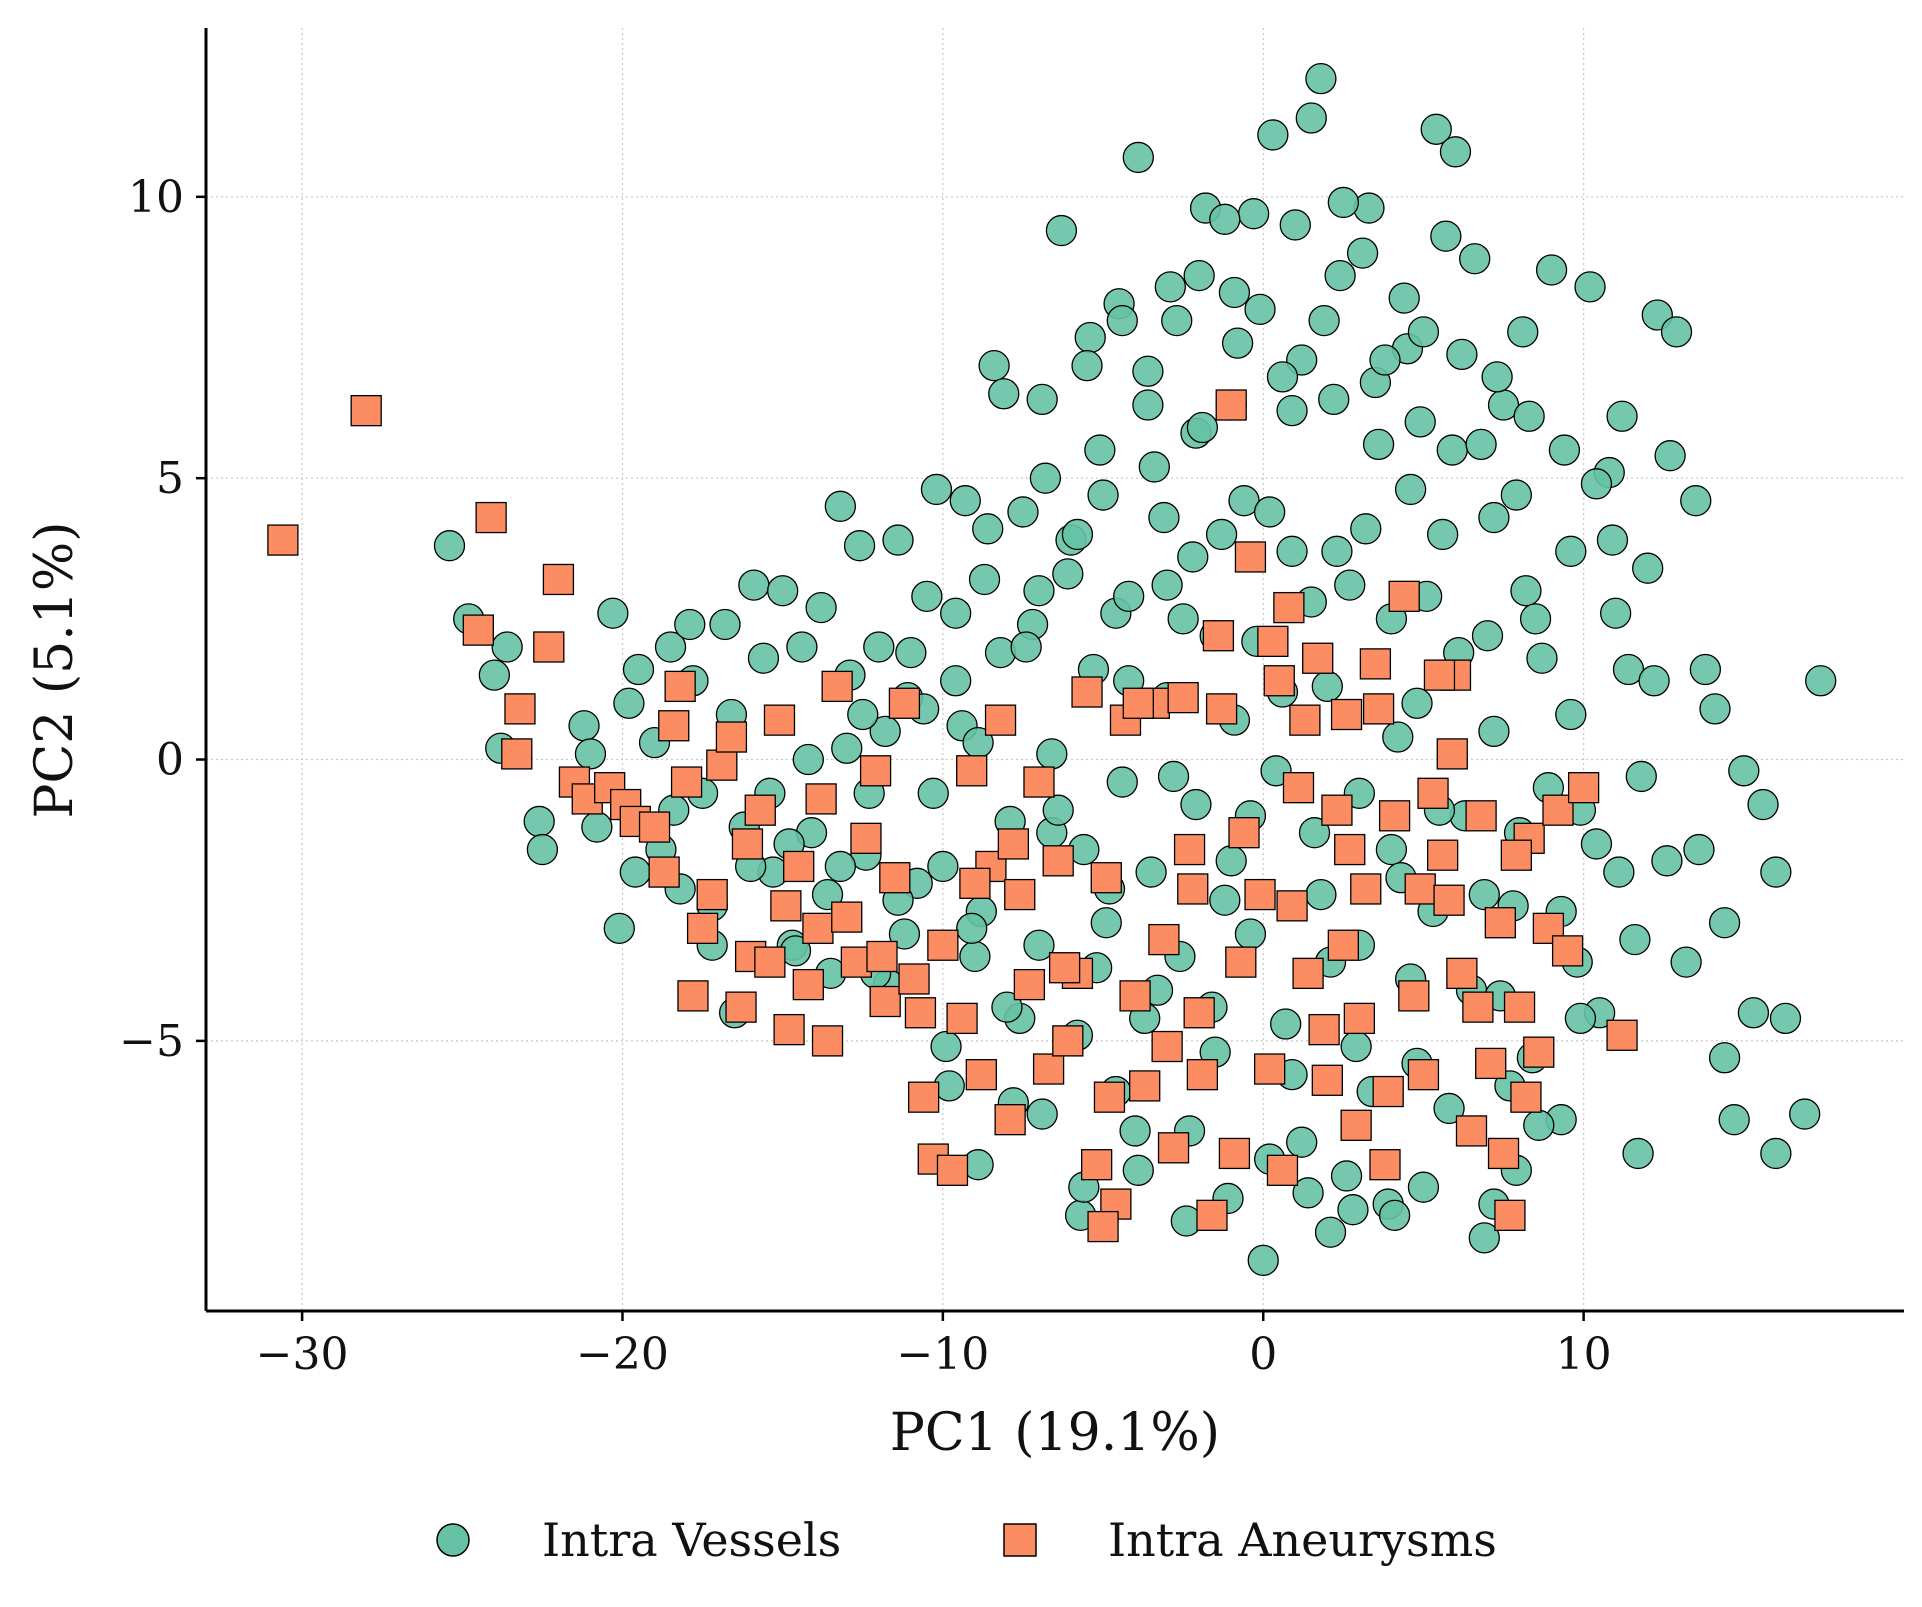 Image resolution: width=1922 pixels, height=1607 pixels. What do you see at coordinates (55, 669) in the screenshot?
I see `y-axis-title: PC2 (5.1%)` at bounding box center [55, 669].